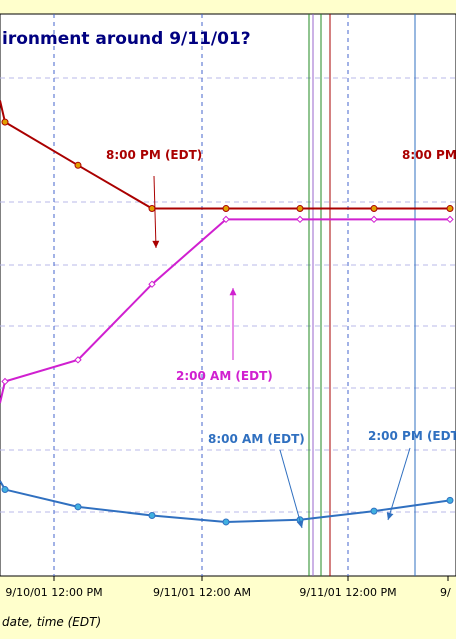 This screenshot has height=639, width=456. I want to click on annotation-label: 8:00 PM (EDT), so click(154, 155).